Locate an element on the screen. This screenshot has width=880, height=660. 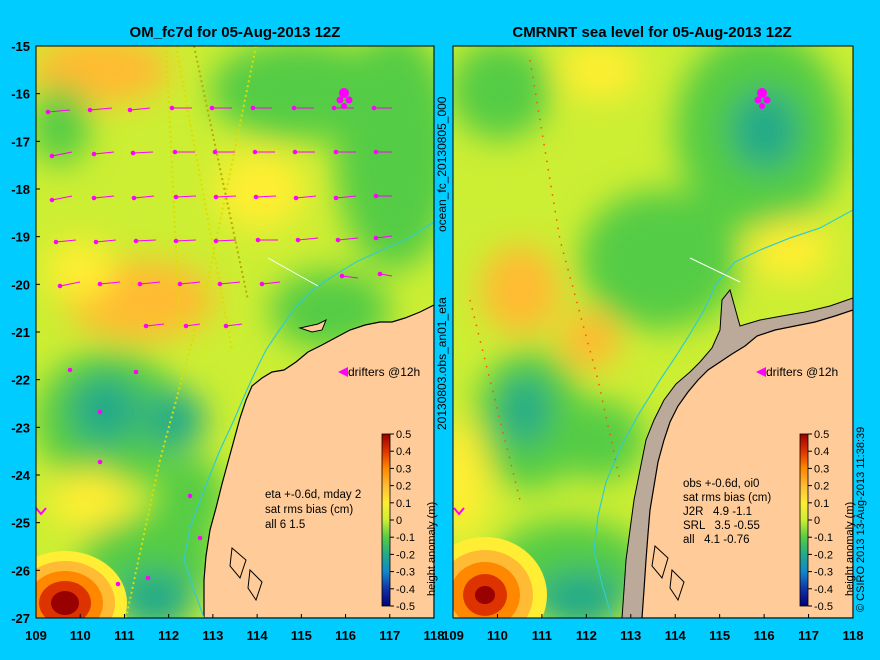
land is located at coordinates (318, 461).